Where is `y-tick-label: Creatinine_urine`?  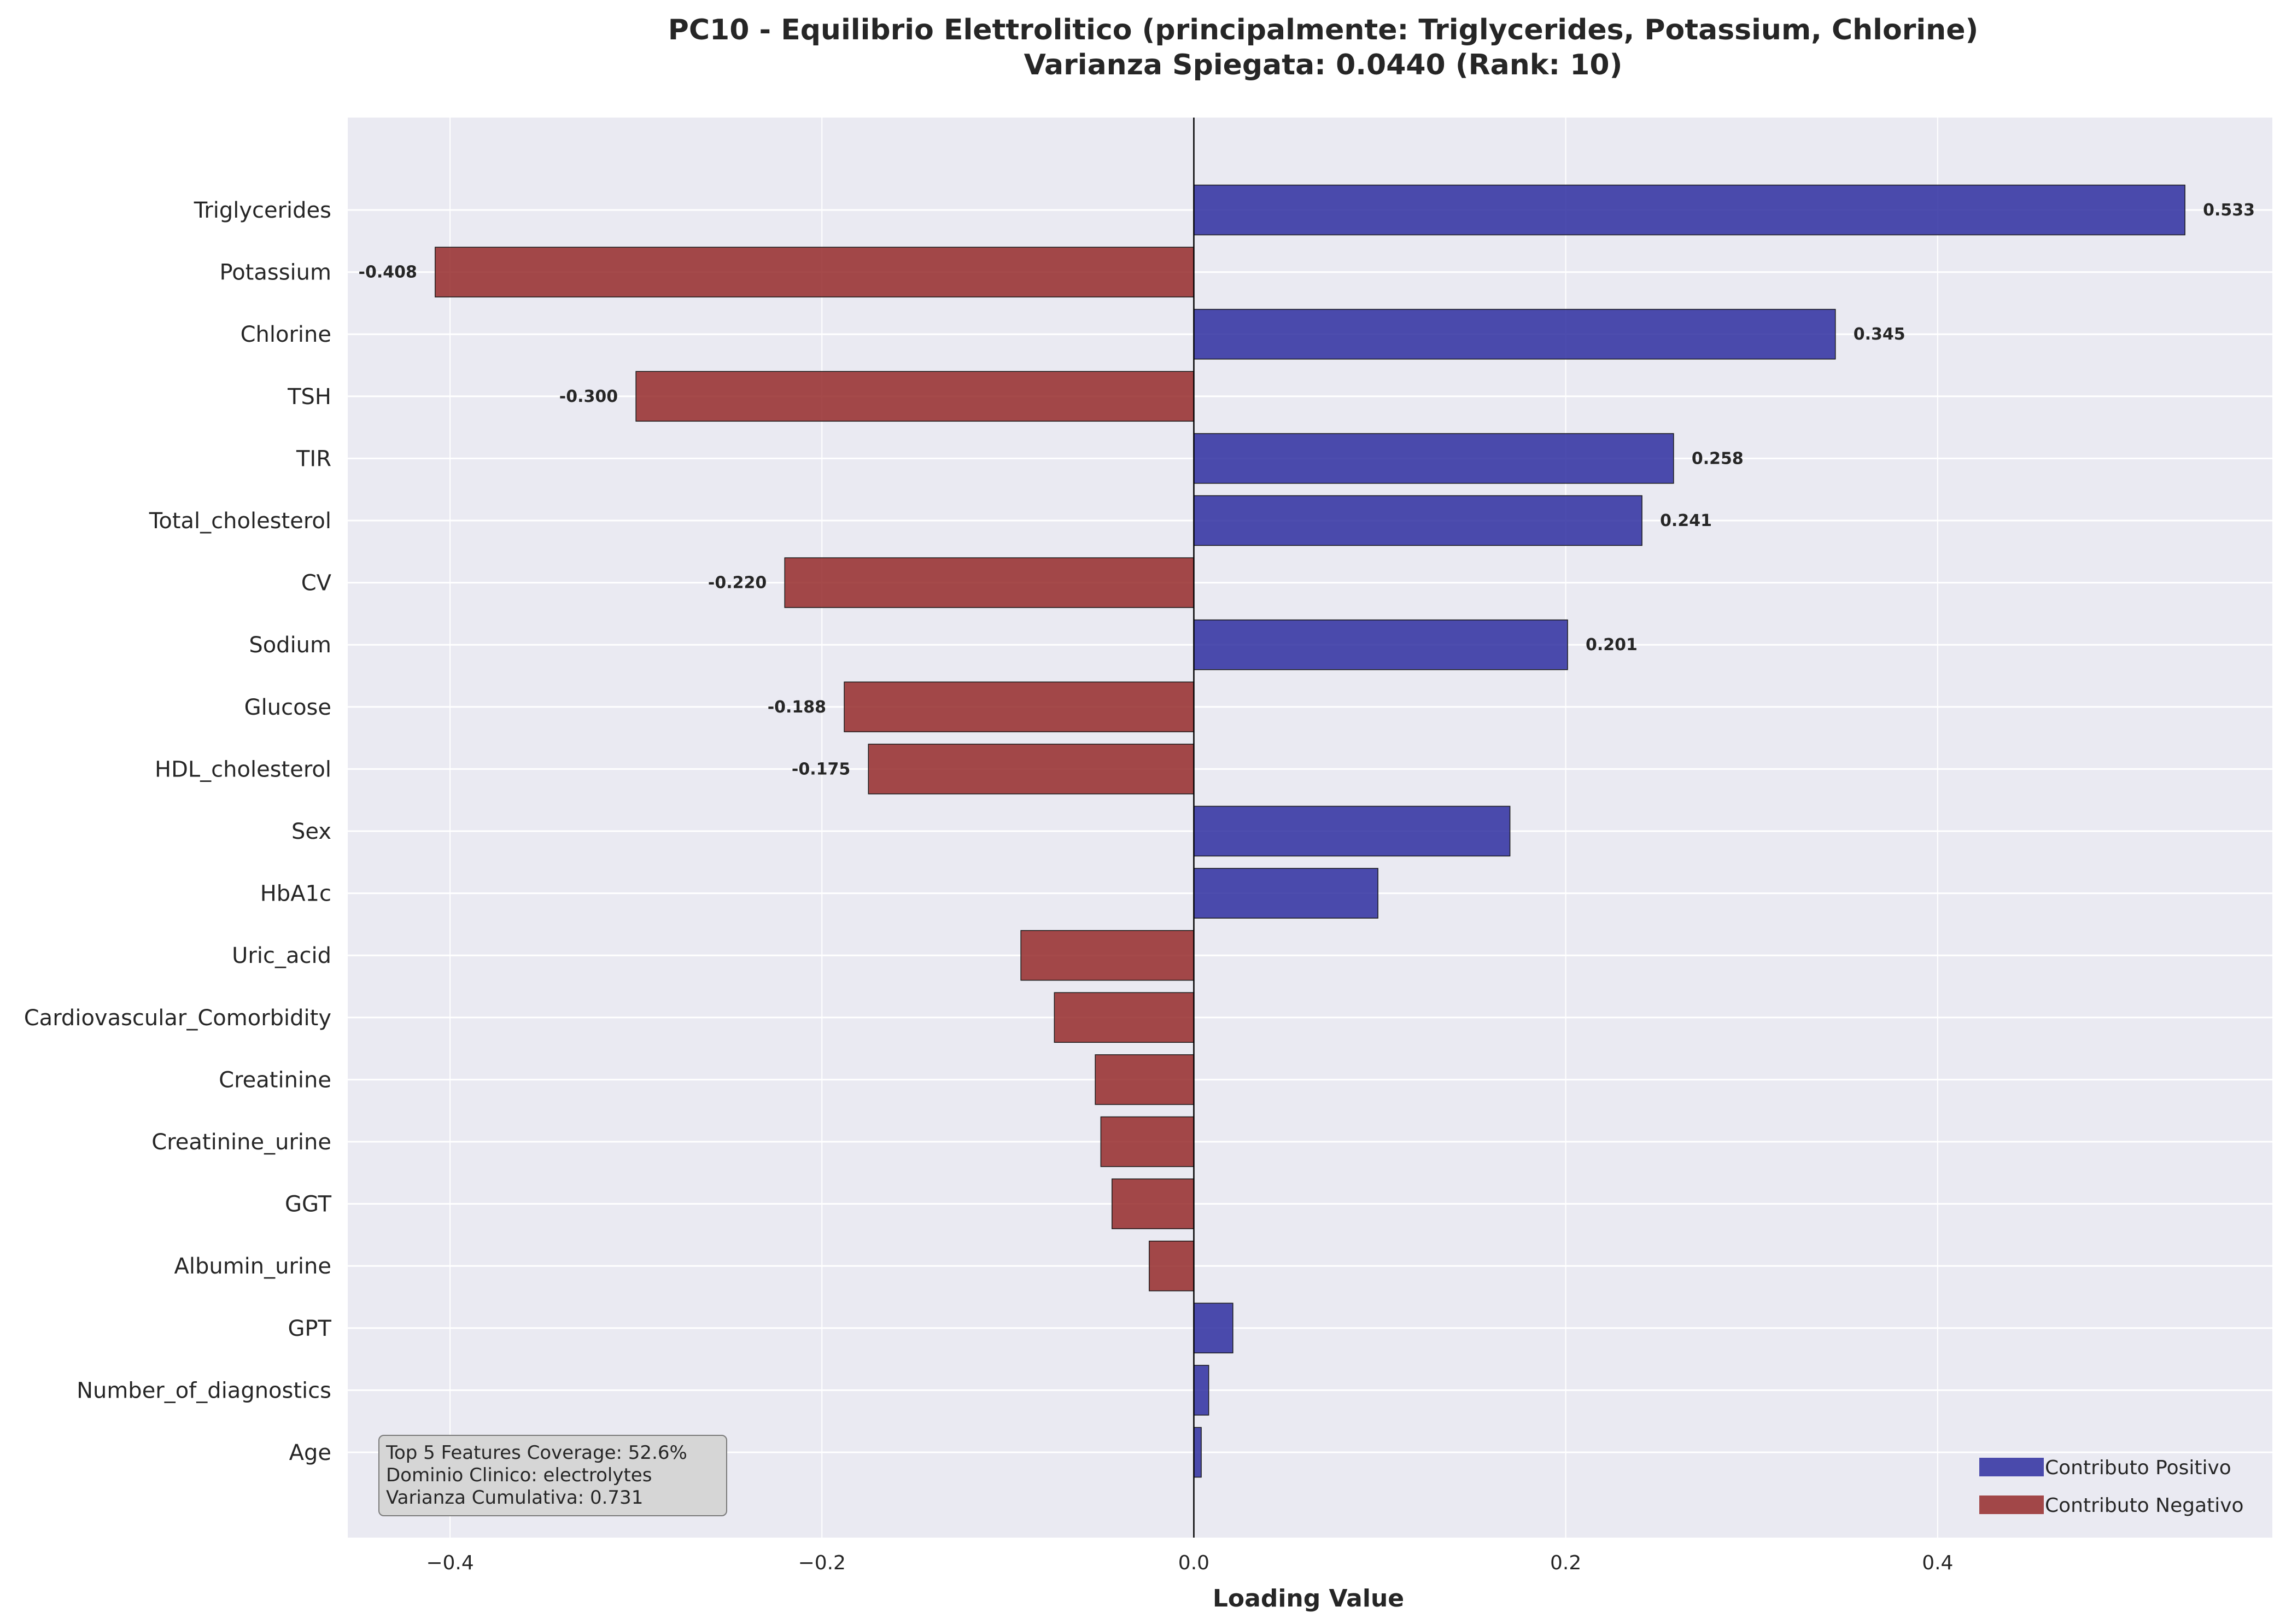 y-tick-label: Creatinine_urine is located at coordinates (241, 1142).